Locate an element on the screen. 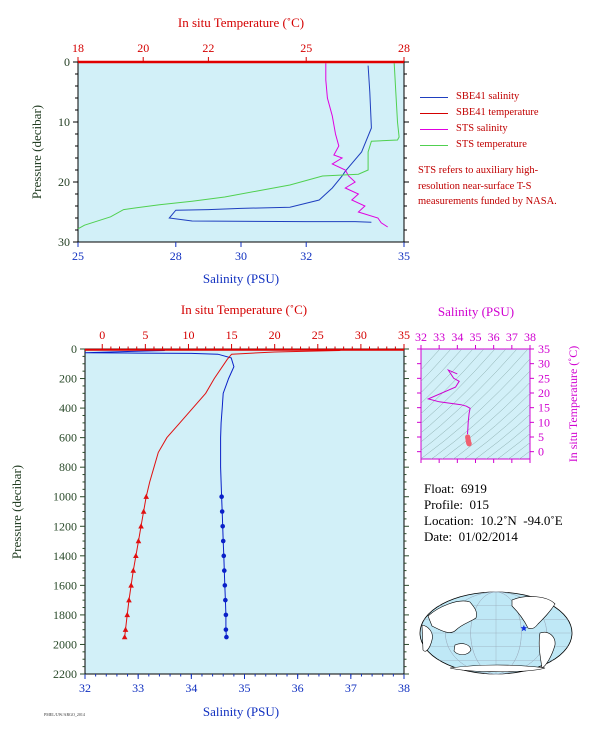  legend-item-sts-salinity: STS salinity is located at coordinates (479, 129).